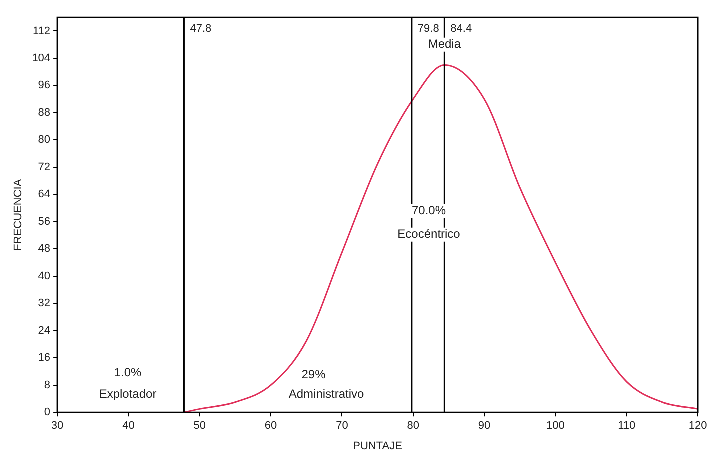 The height and width of the screenshot is (465, 720). I want to click on x-tick-label: 70, so click(342, 426).